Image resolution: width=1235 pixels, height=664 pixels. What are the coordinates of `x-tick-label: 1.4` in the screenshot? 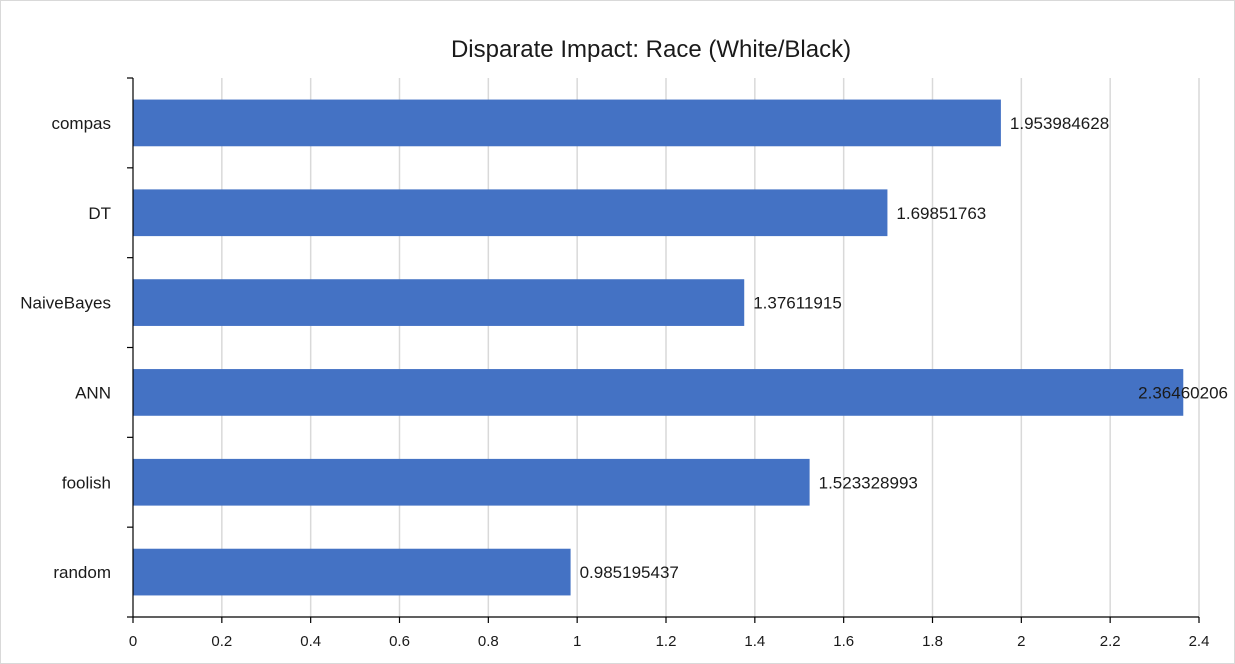 It's located at (754, 641).